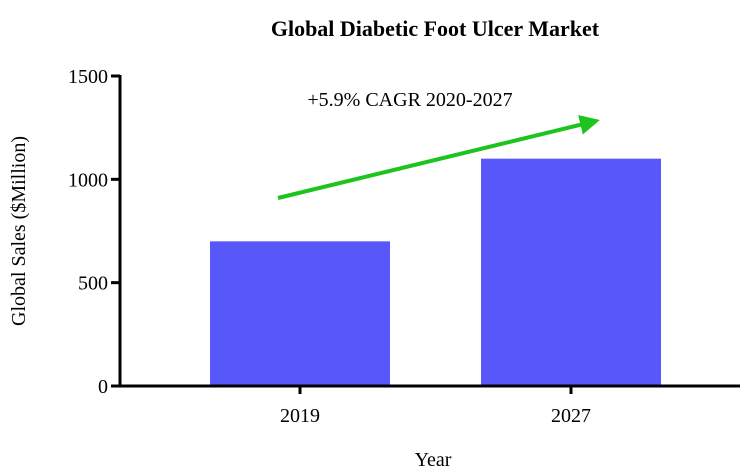 Image resolution: width=743 pixels, height=472 pixels. I want to click on x-tick-label: 2027, so click(571, 416).